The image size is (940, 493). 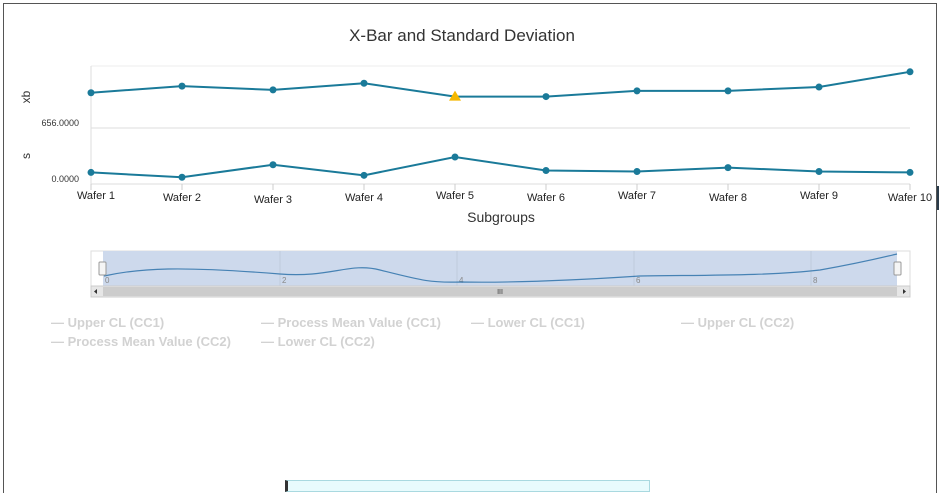 I want to click on x-axis-title: Subgroups, so click(x=501, y=217).